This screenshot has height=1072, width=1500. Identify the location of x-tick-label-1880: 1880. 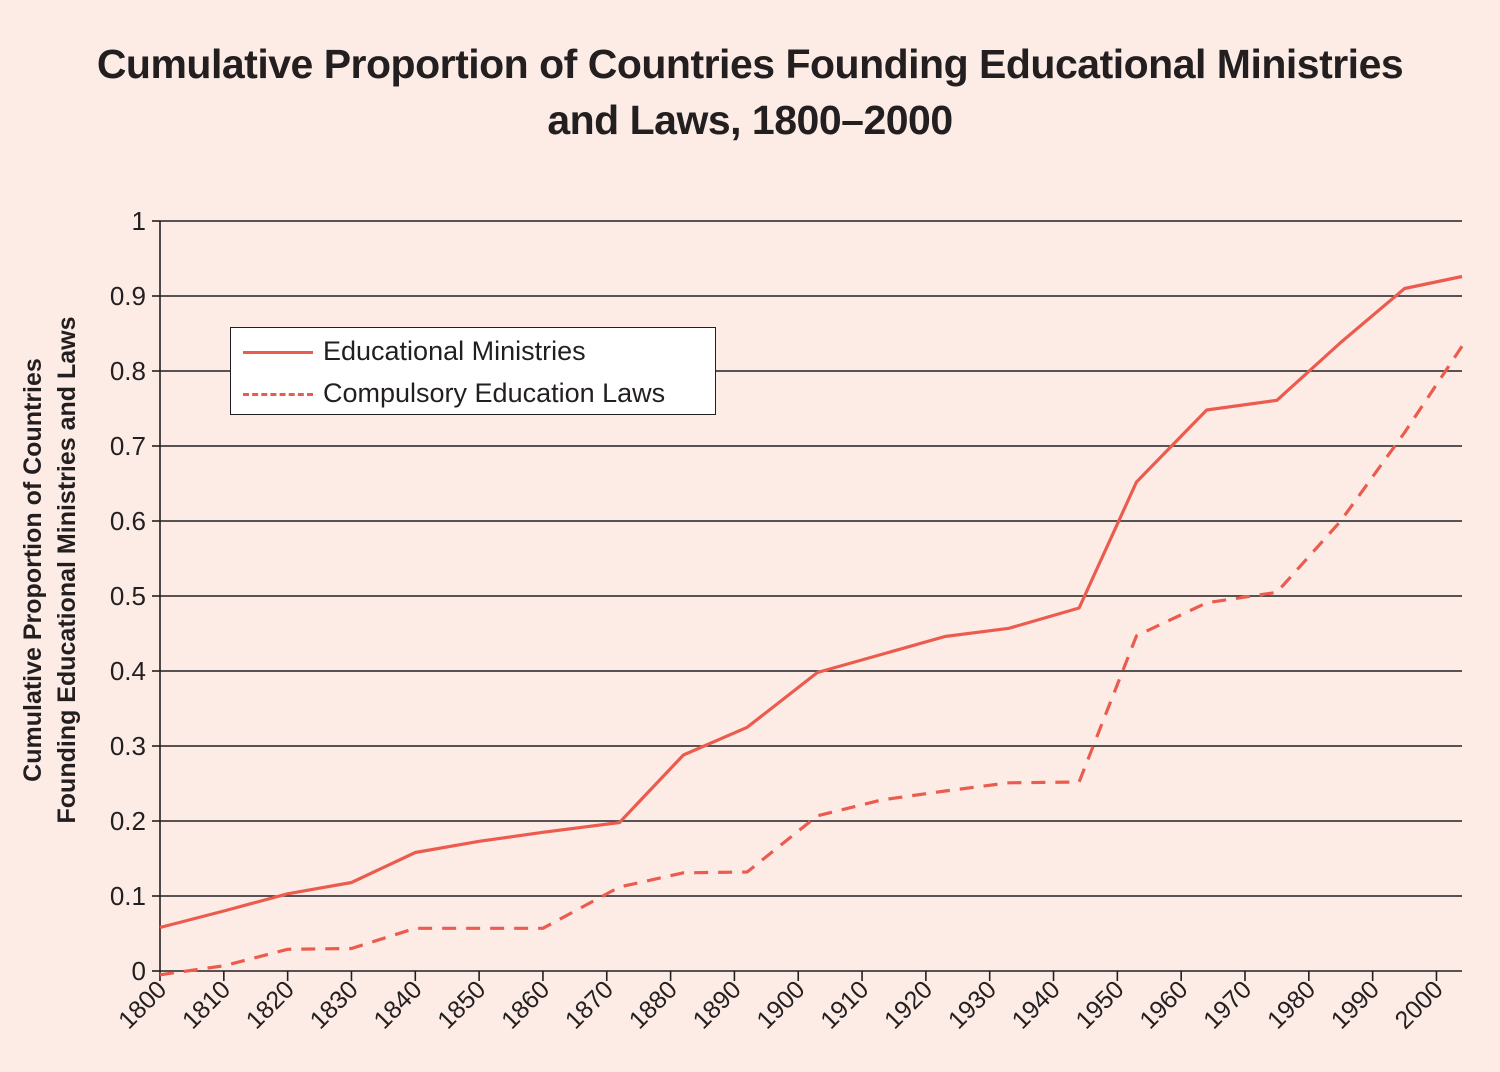
(653, 1004).